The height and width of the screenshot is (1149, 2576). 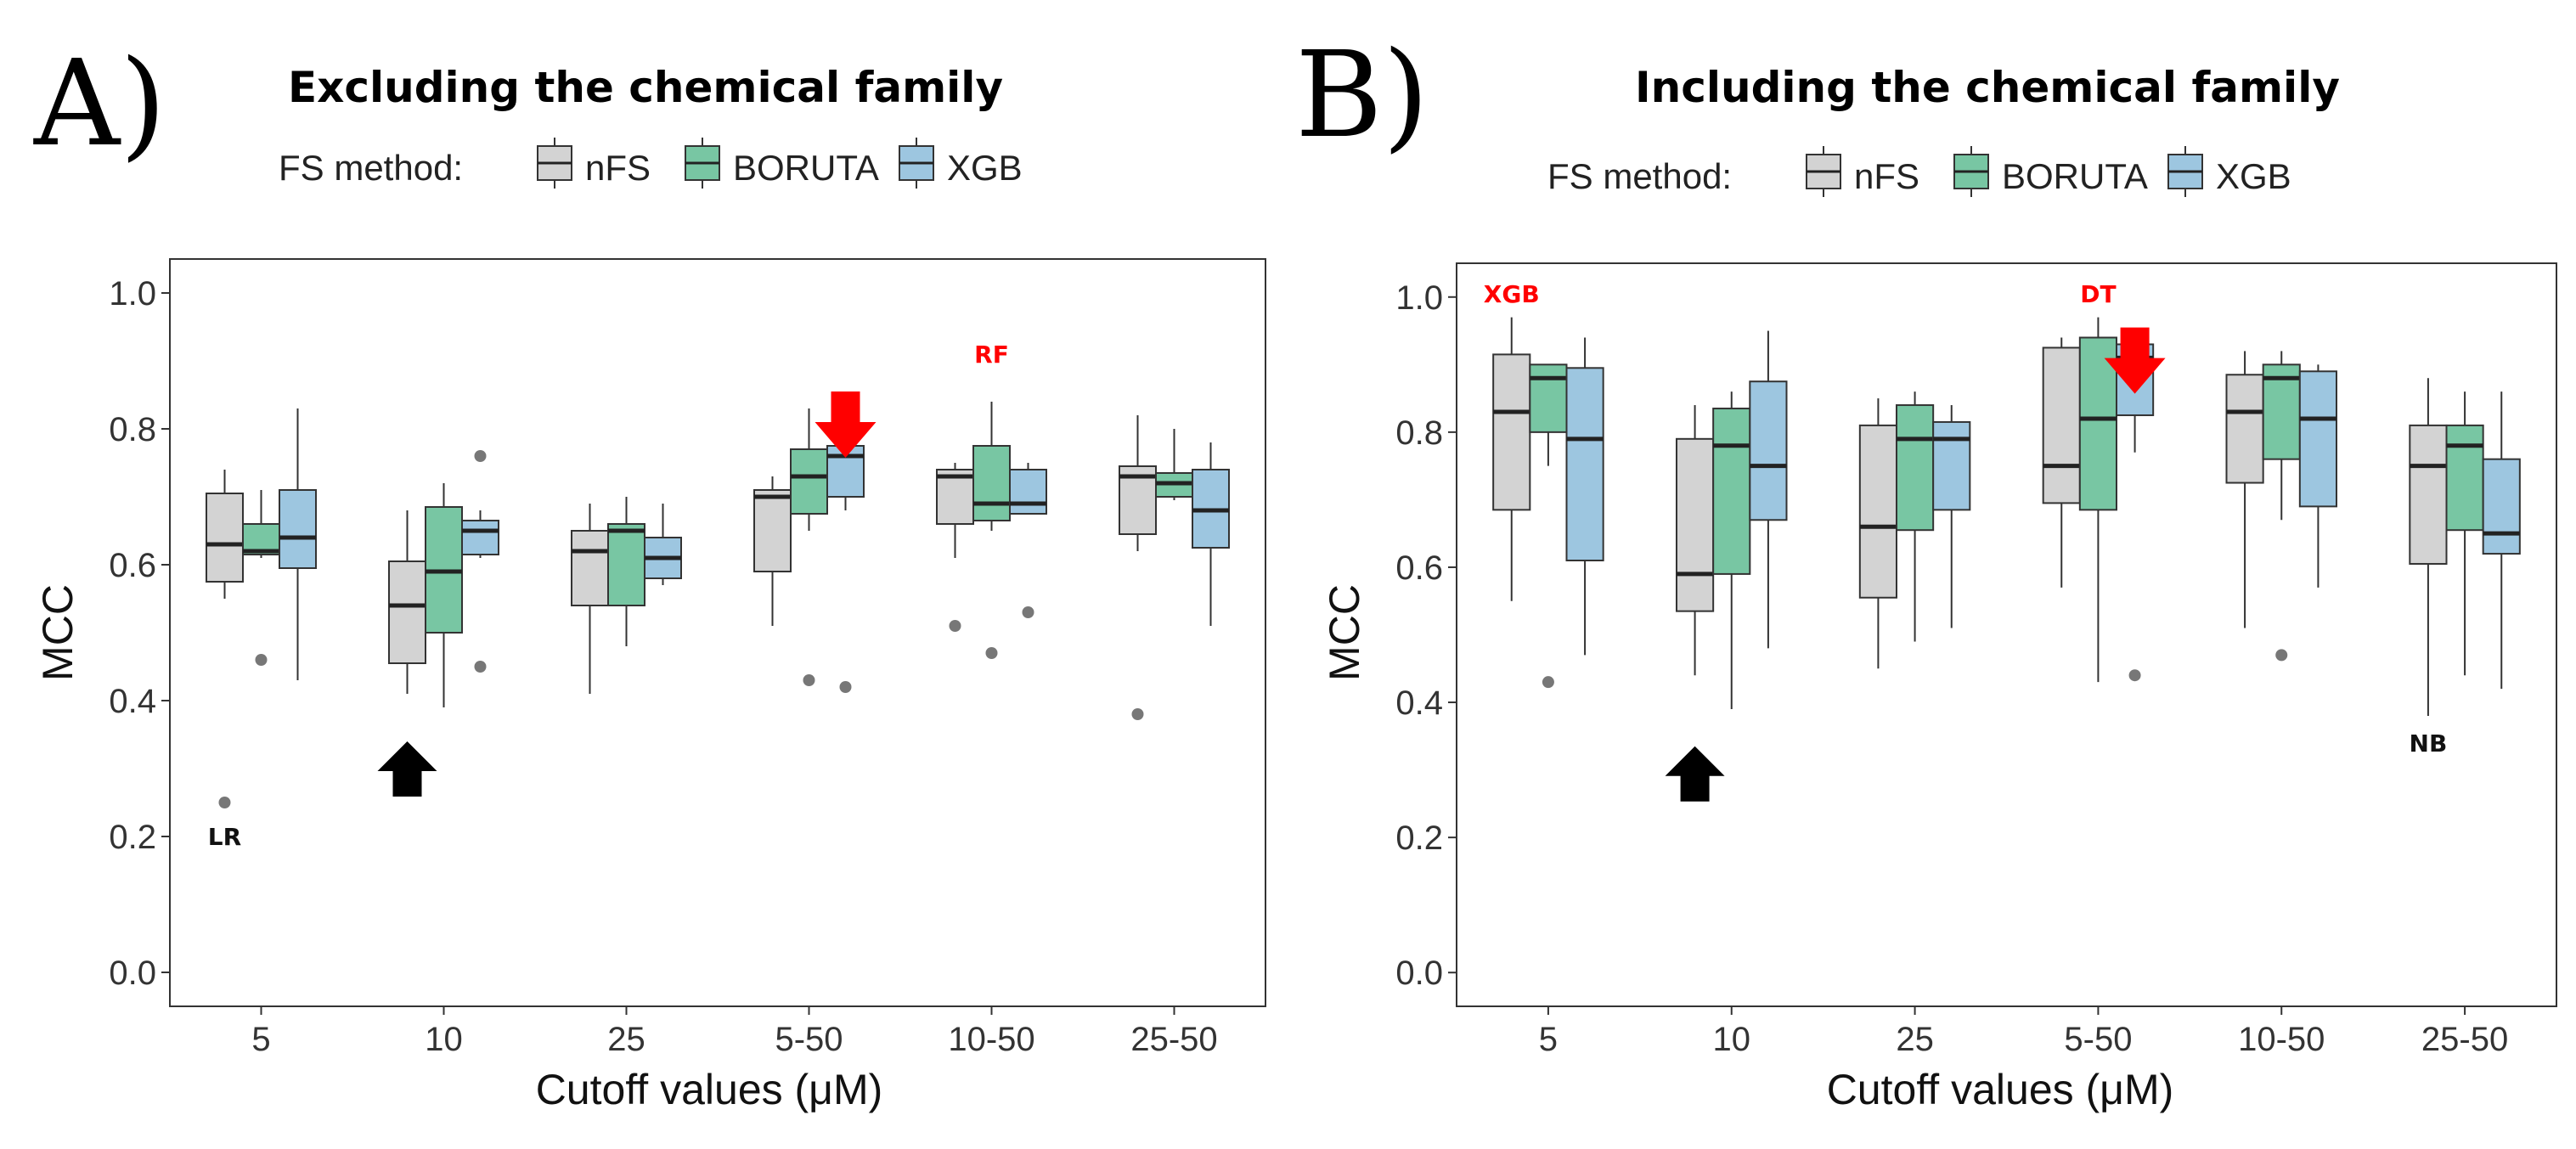 What do you see at coordinates (1344, 632) in the screenshot?
I see `panel-b-y-axis-title: MCC` at bounding box center [1344, 632].